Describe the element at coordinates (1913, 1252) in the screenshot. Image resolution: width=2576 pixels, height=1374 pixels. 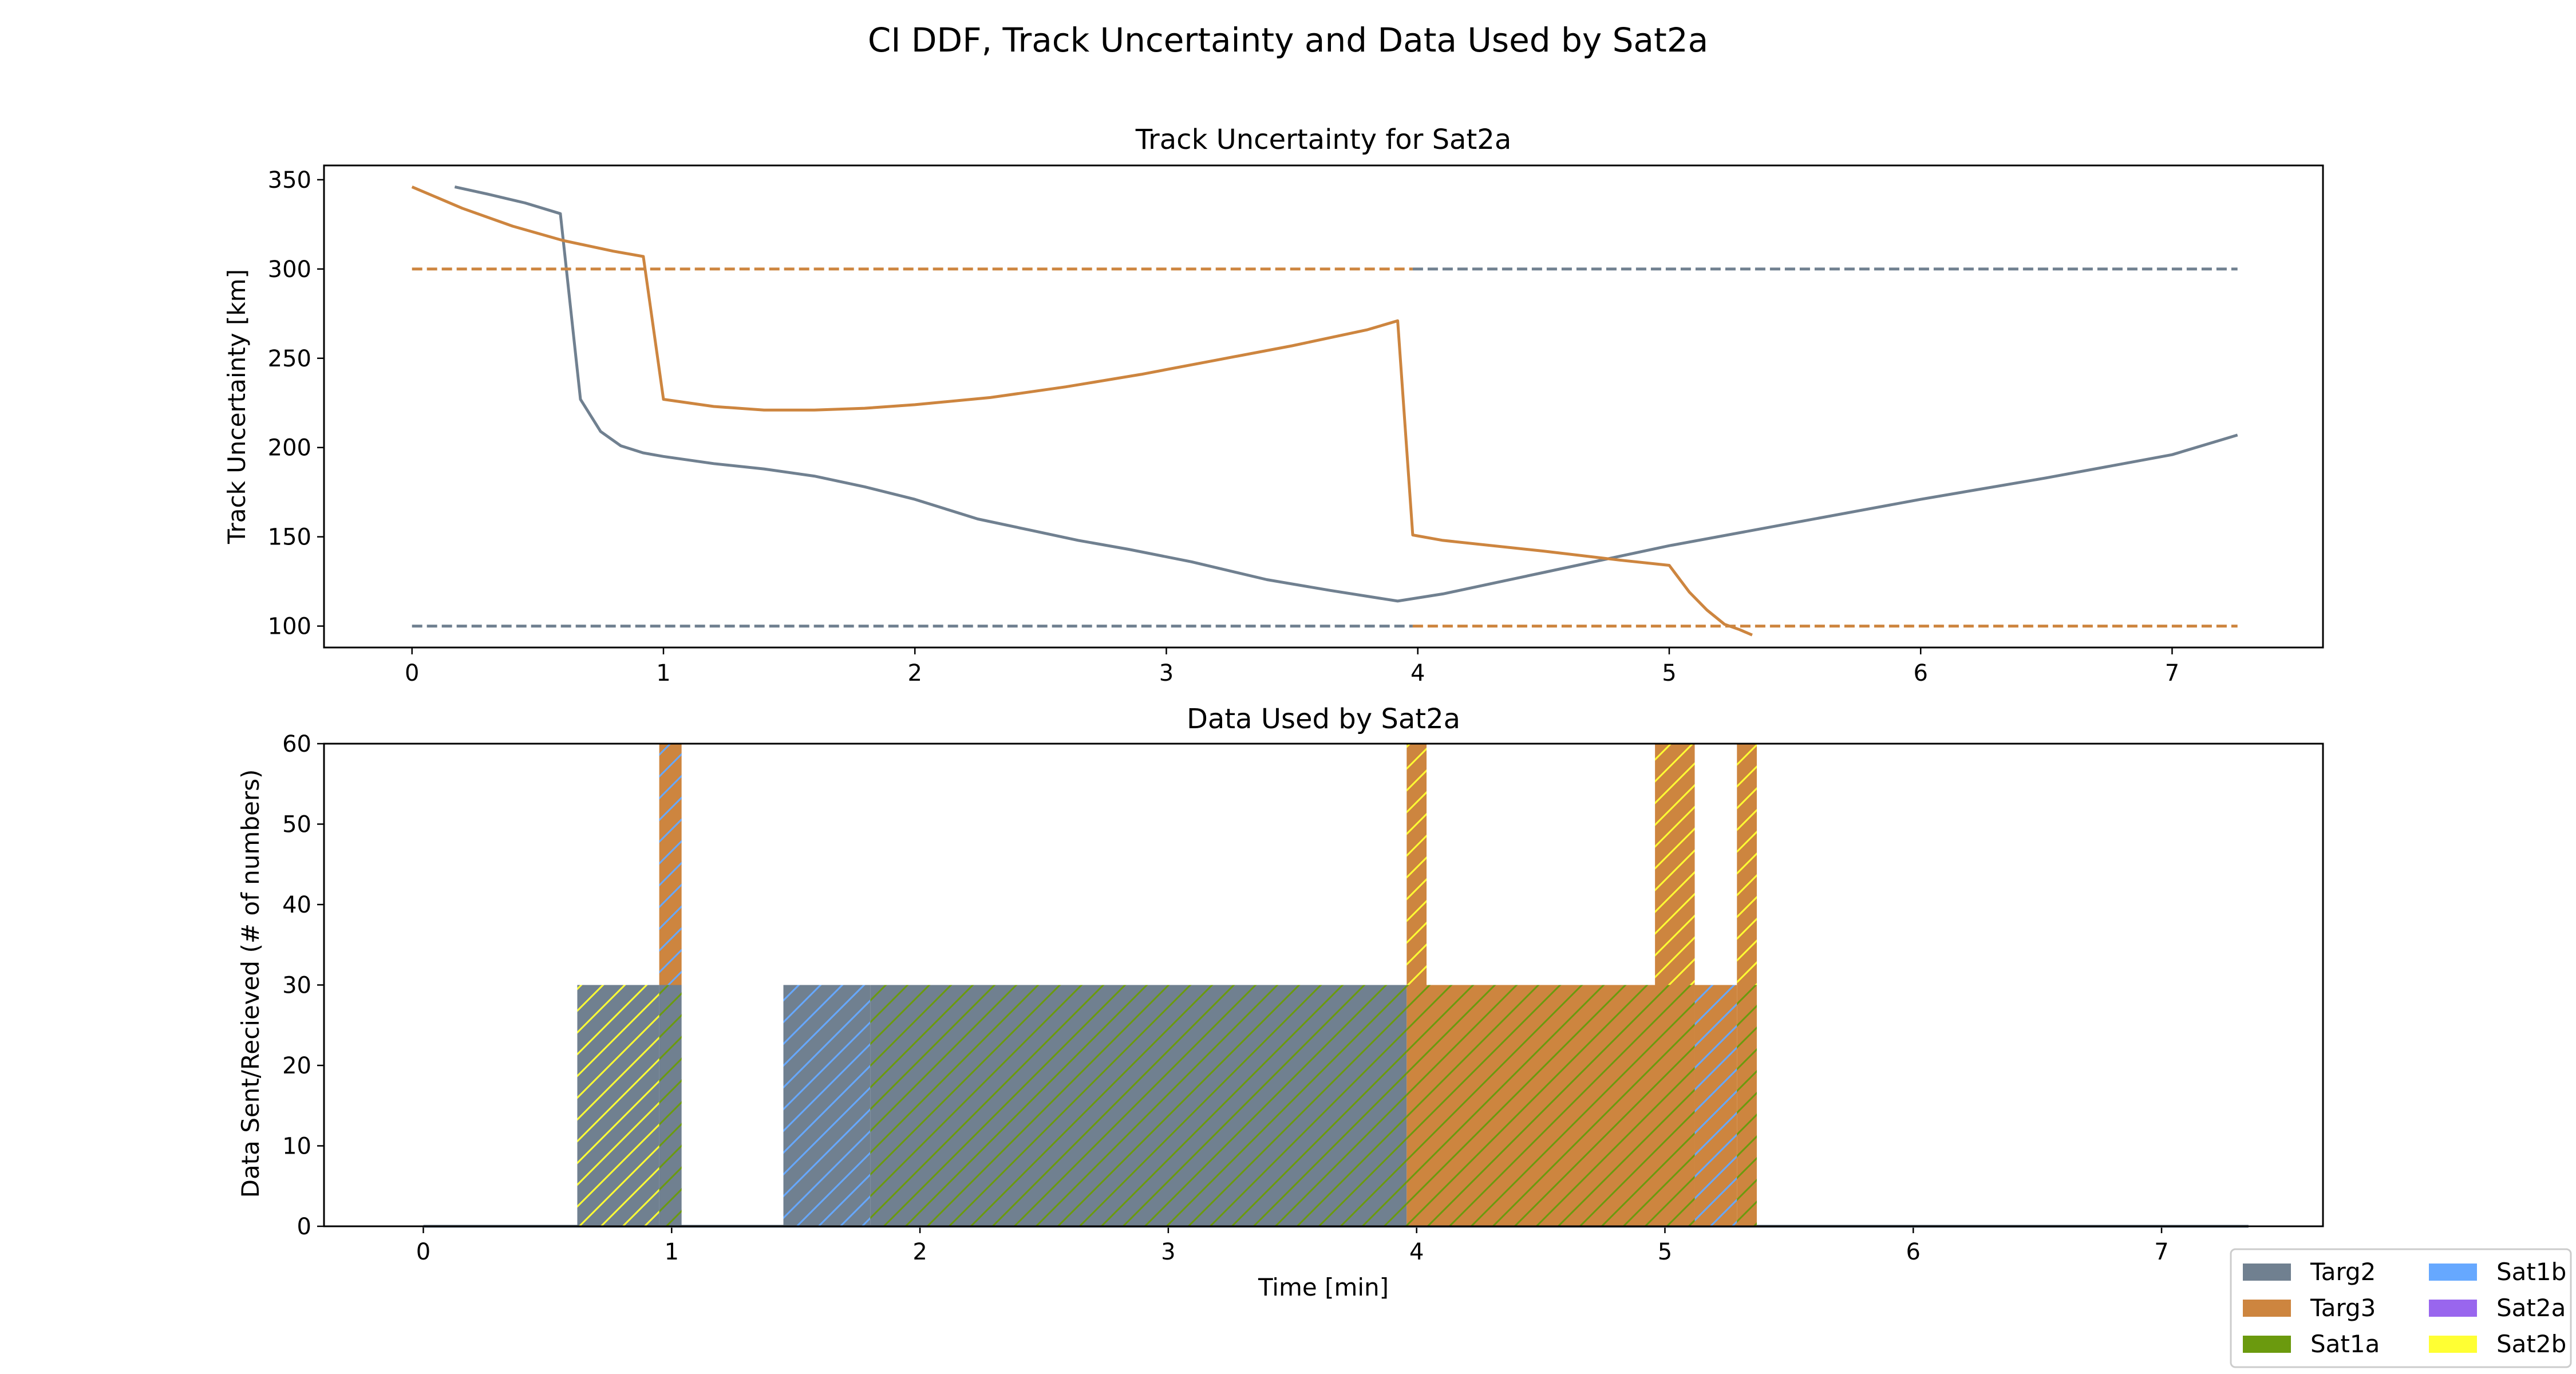
I see `data-used-xtick-label: 6` at that location.